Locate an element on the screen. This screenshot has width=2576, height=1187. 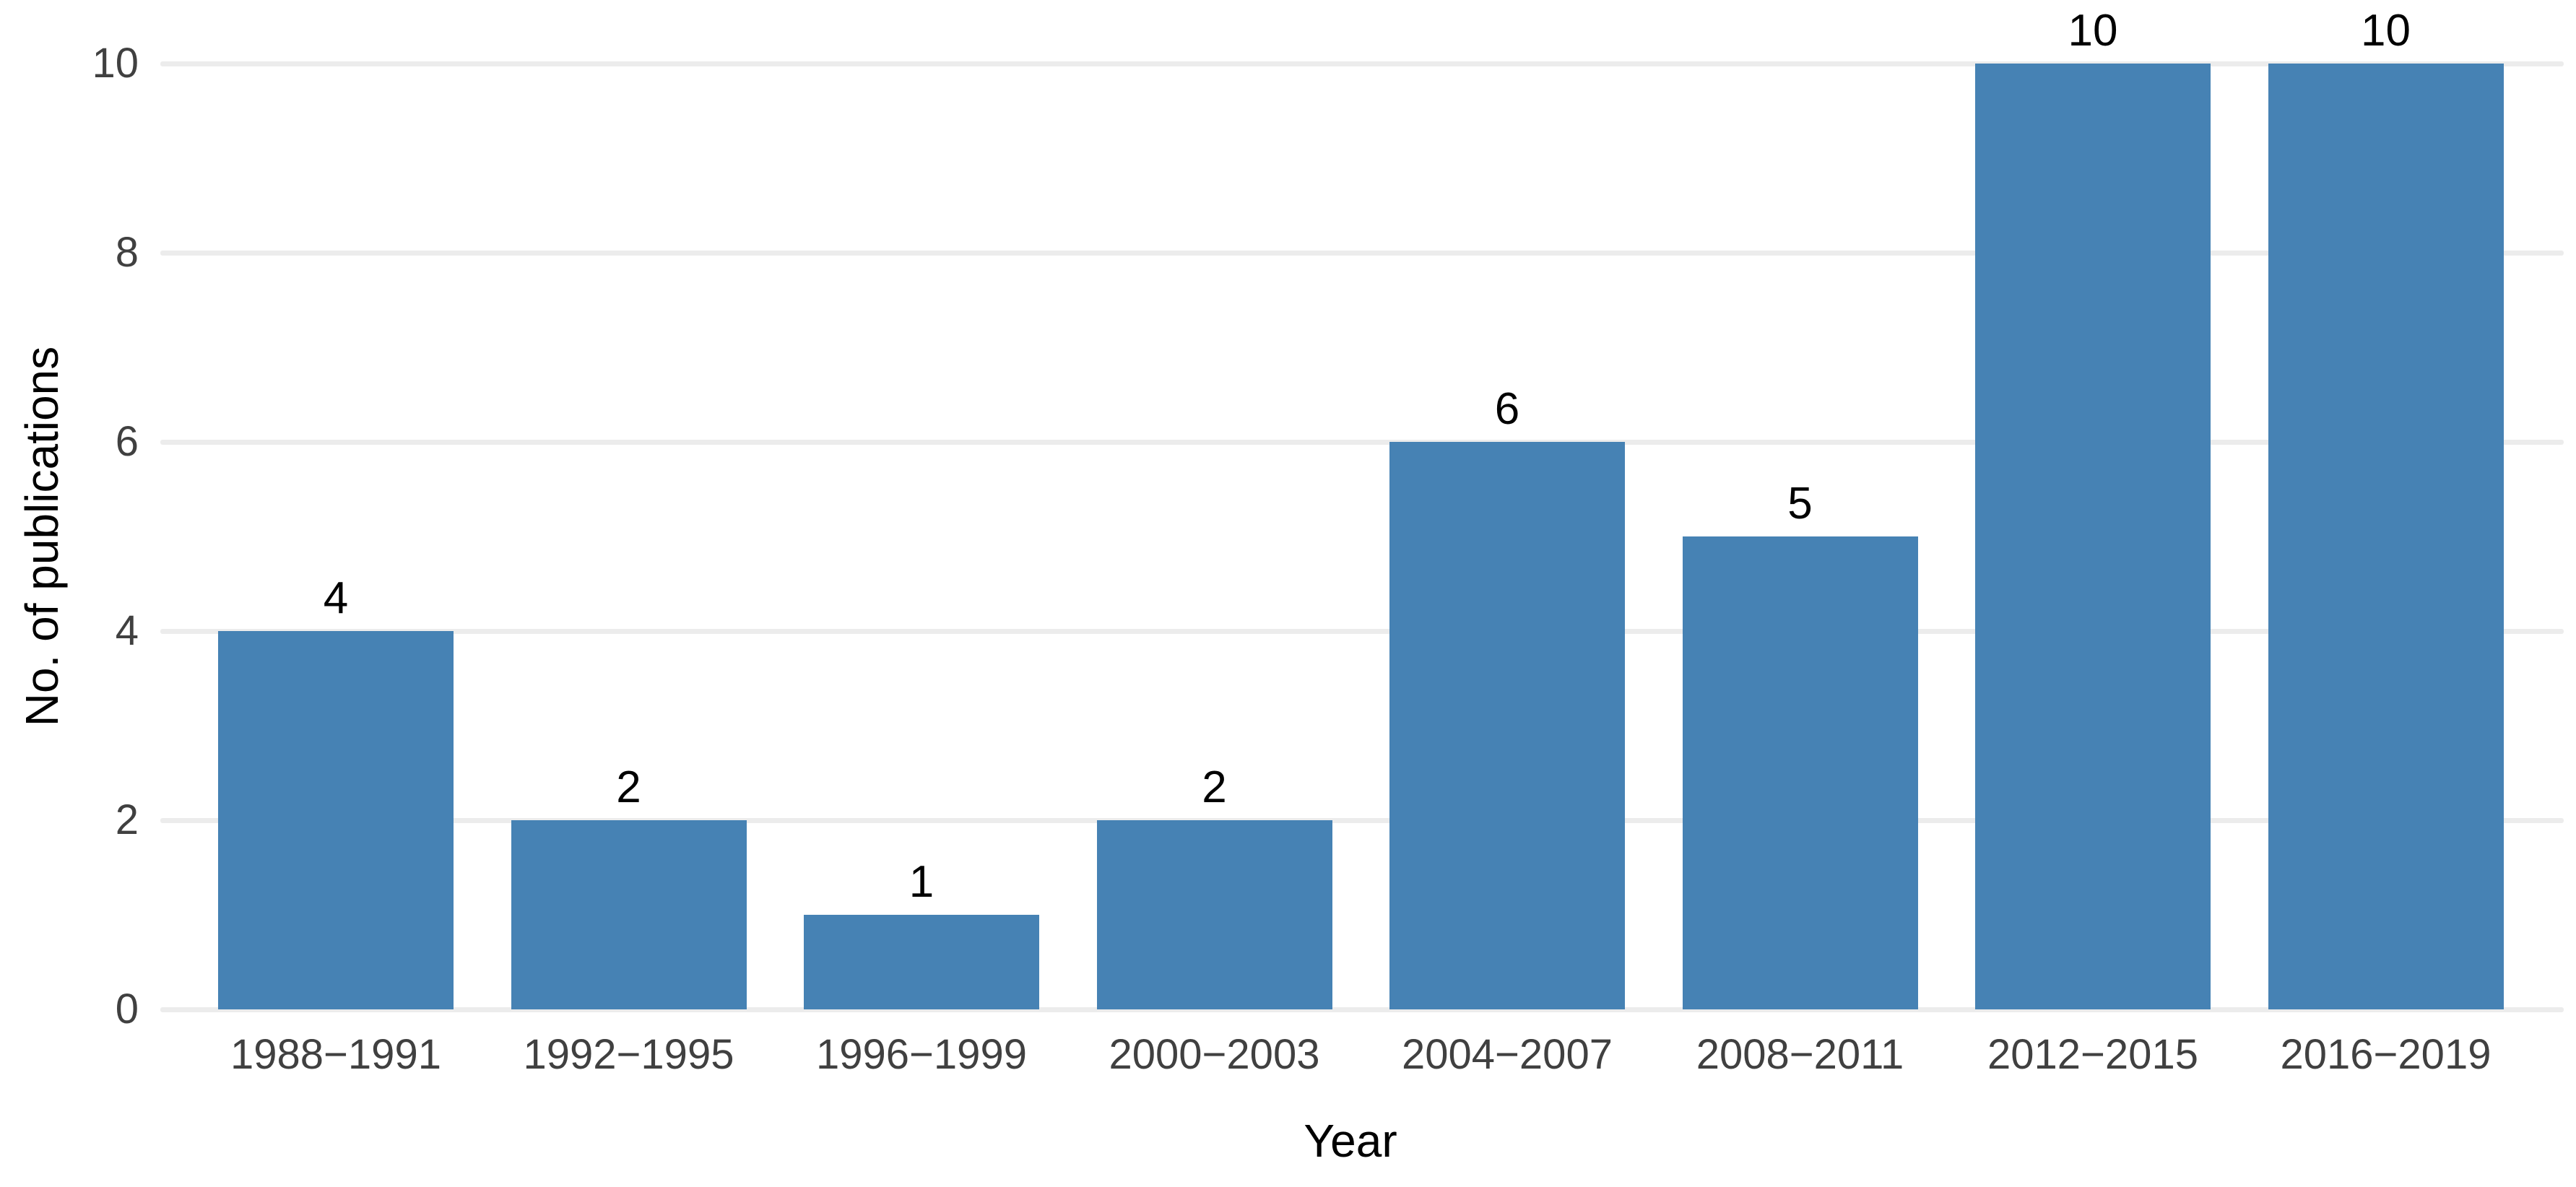
bar-value-label: 1 is located at coordinates (921, 882).